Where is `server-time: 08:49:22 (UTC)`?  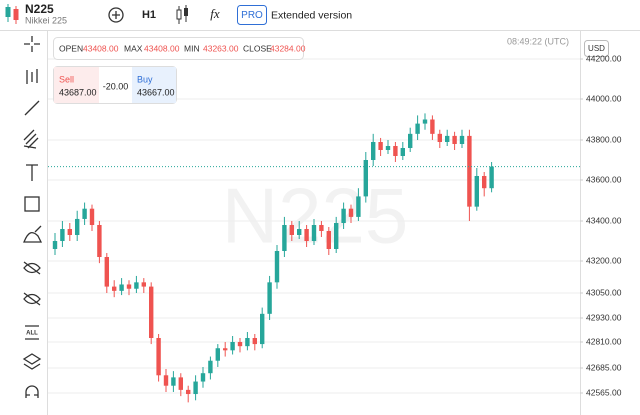 server-time: 08:49:22 (UTC) is located at coordinates (538, 41).